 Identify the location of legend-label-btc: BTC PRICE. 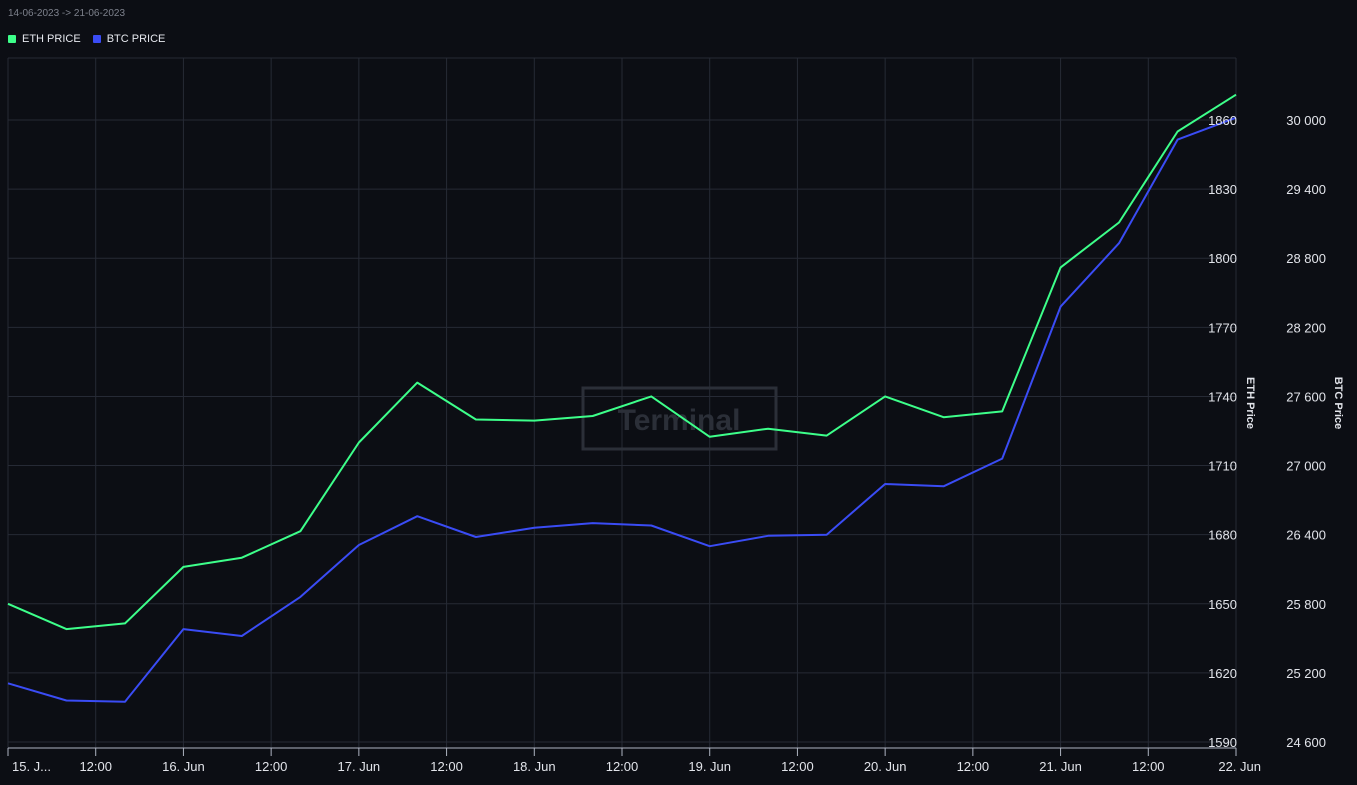
(136, 39).